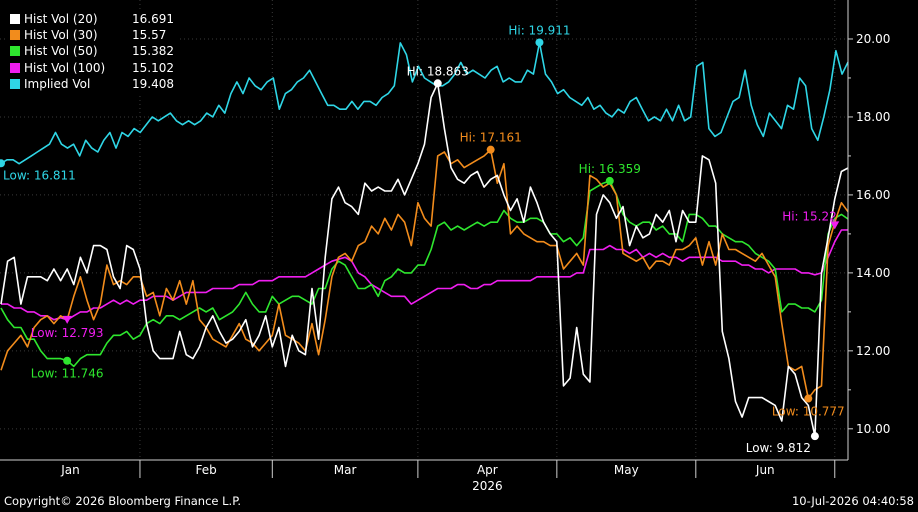  Describe the element at coordinates (122, 501) in the screenshot. I see `copyright-text: Copyright© 2026 Bloomberg Finance L.P.` at that location.